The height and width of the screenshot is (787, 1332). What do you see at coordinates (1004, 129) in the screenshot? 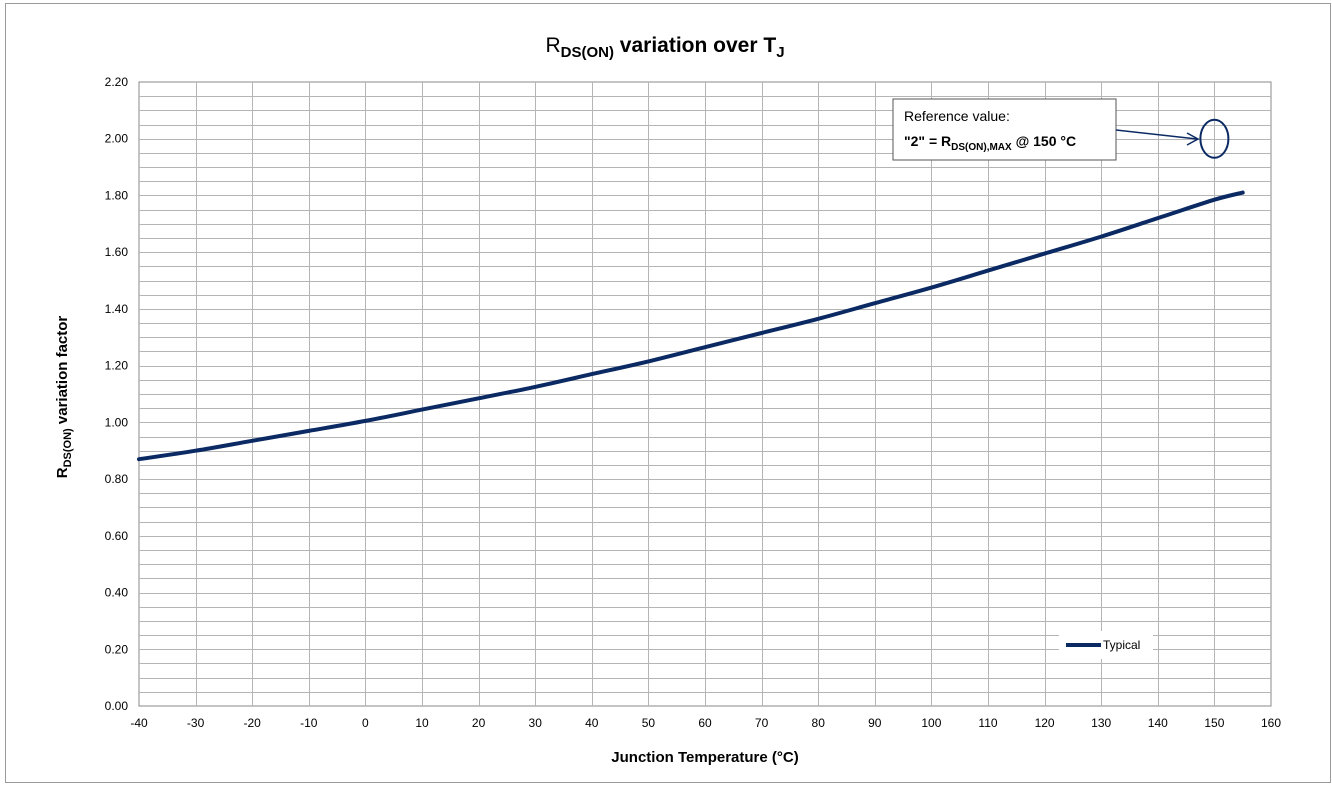
I see `annotation-box` at bounding box center [1004, 129].